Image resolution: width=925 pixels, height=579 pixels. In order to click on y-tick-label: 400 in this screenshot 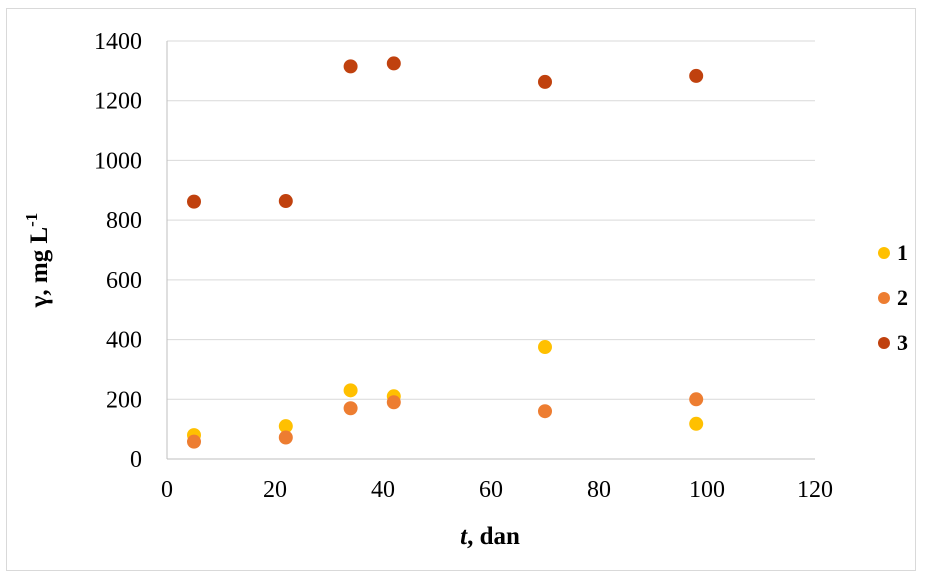, I will do `click(124, 341)`.